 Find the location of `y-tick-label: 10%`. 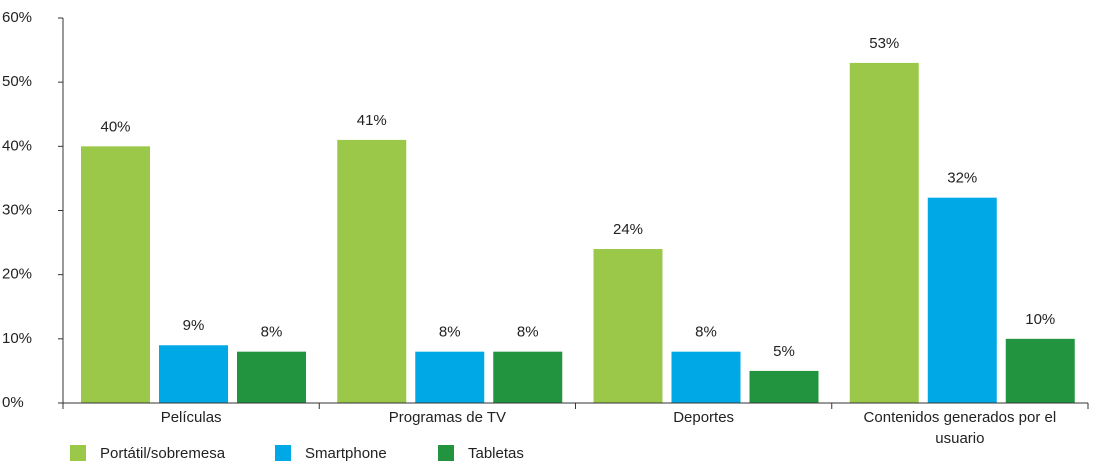

y-tick-label: 10% is located at coordinates (17, 338).